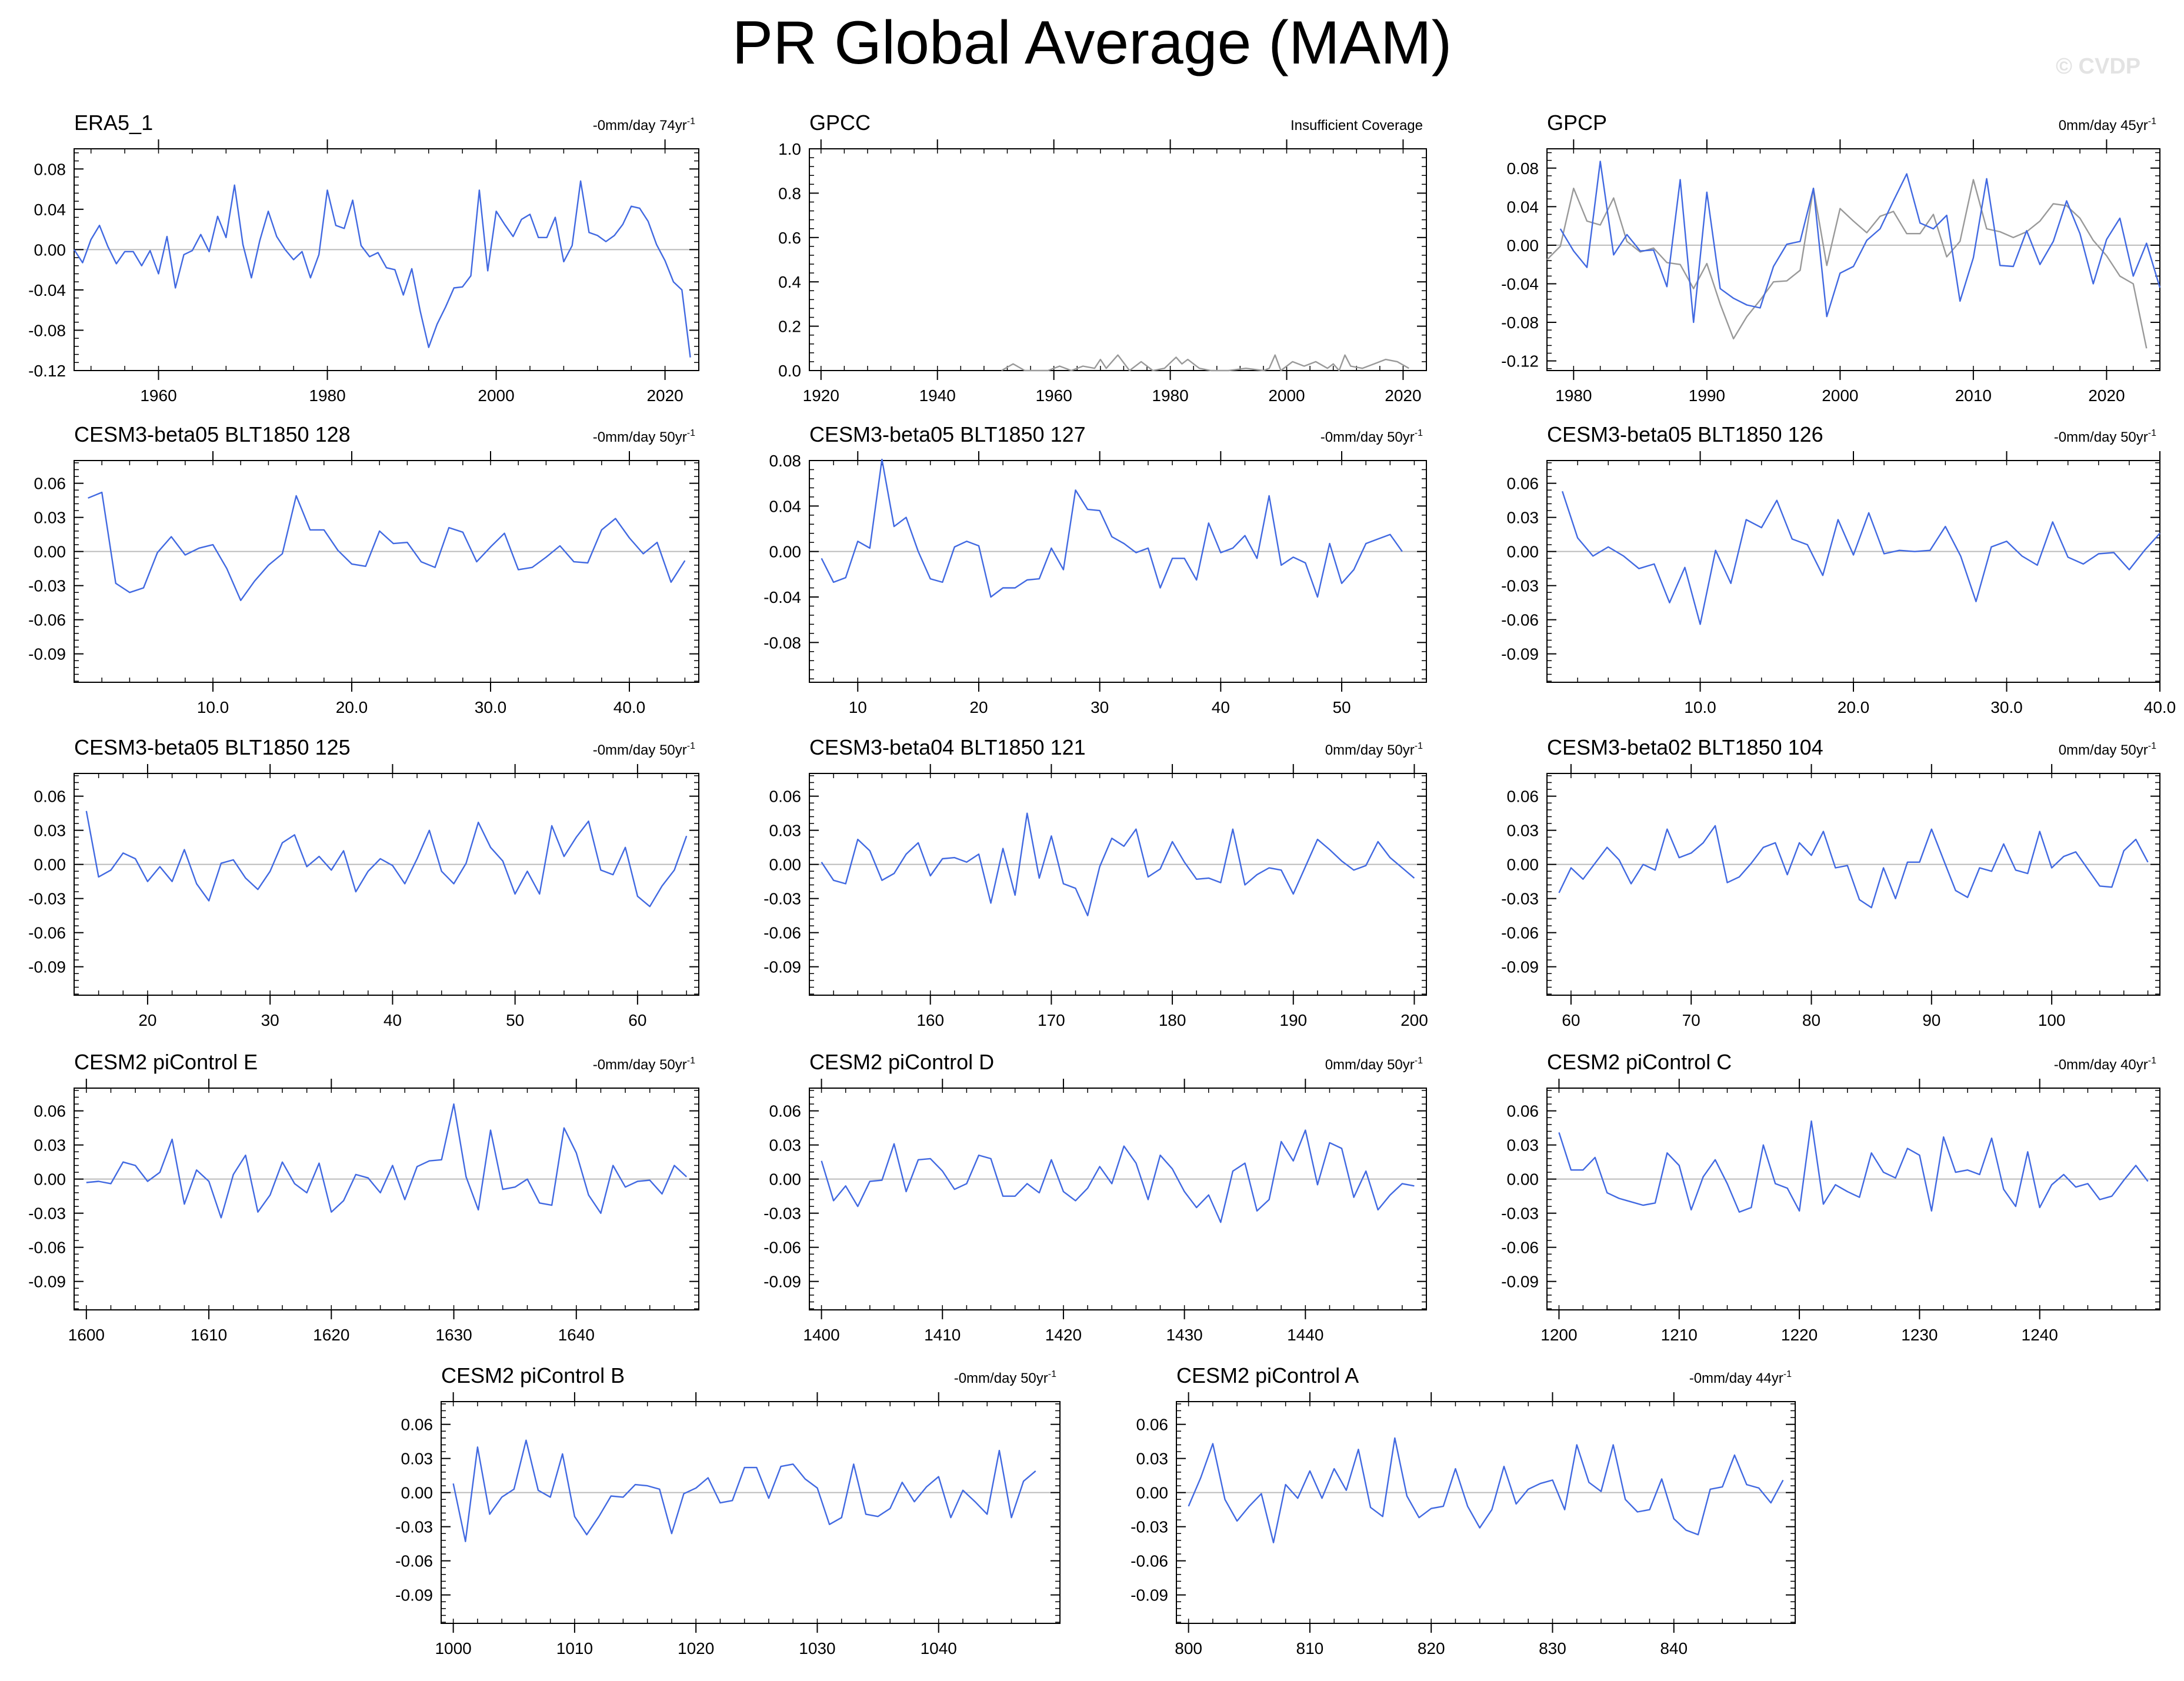 The height and width of the screenshot is (1681, 2184). What do you see at coordinates (2052, 1020) in the screenshot?
I see `x-tick-label: 100` at bounding box center [2052, 1020].